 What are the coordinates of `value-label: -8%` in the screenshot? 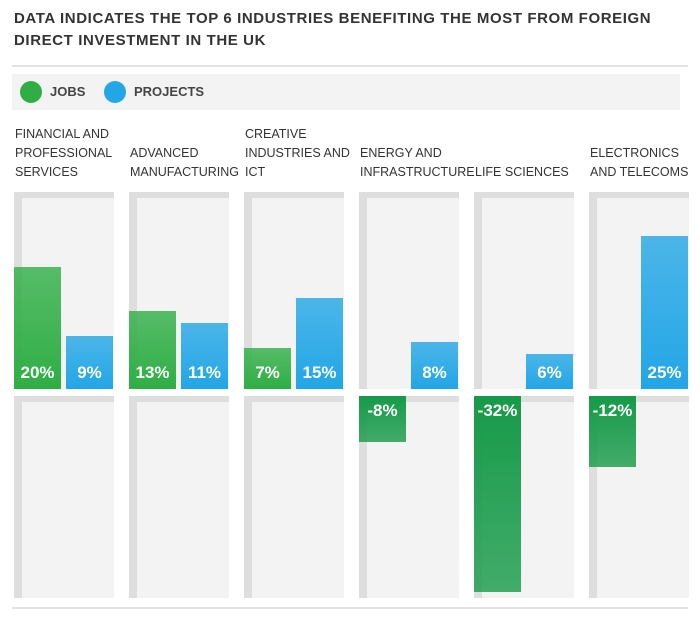 It's located at (382, 410).